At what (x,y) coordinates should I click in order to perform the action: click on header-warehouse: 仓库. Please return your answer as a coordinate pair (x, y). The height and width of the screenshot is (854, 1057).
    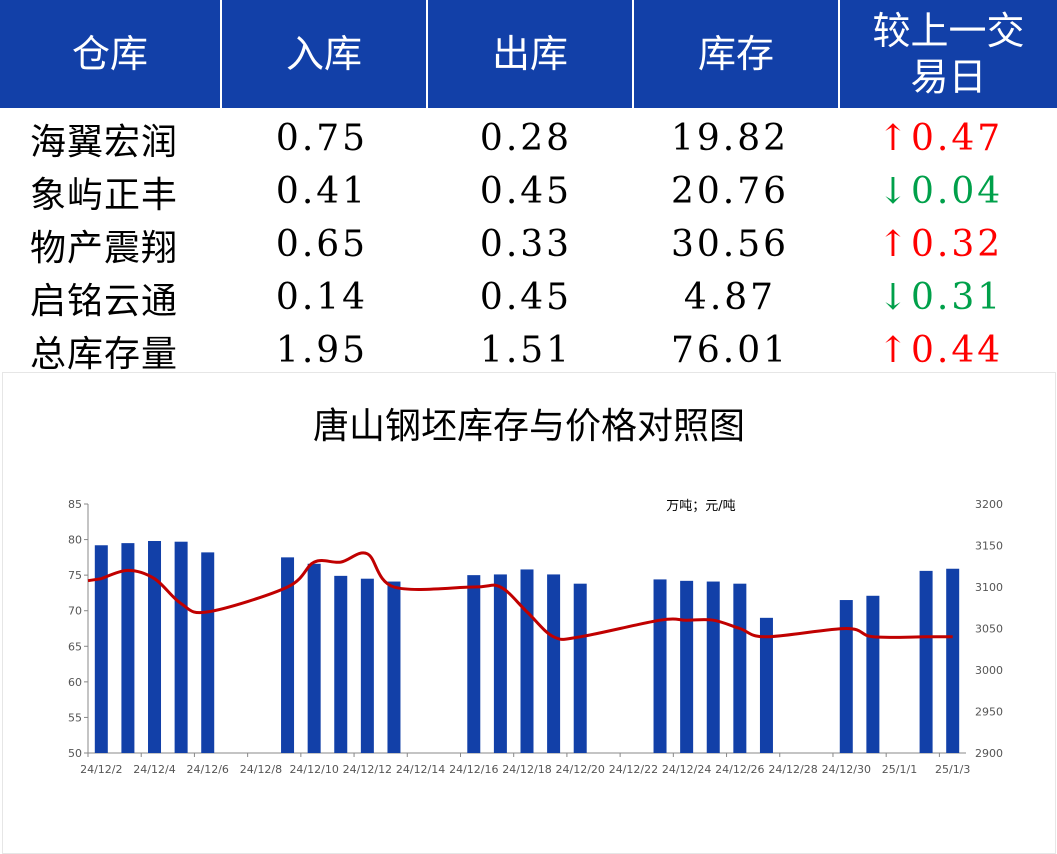
    Looking at the image, I should click on (110, 54).